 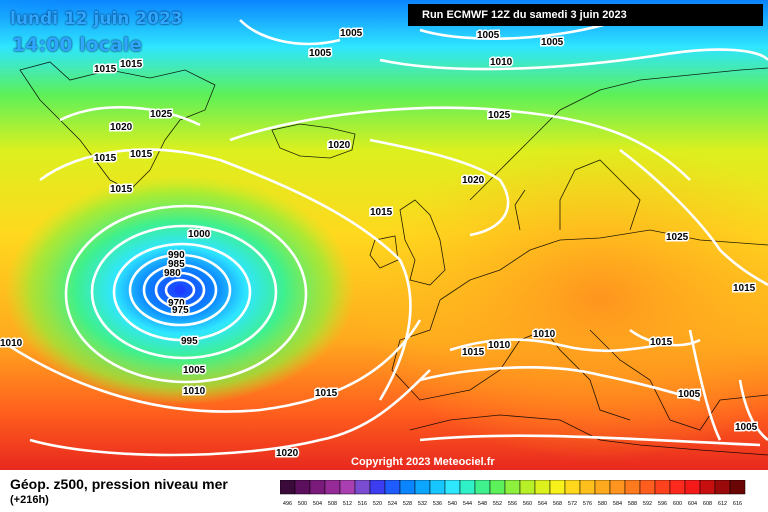 What do you see at coordinates (662, 504) in the screenshot?
I see `legend-tick-label: 596` at bounding box center [662, 504].